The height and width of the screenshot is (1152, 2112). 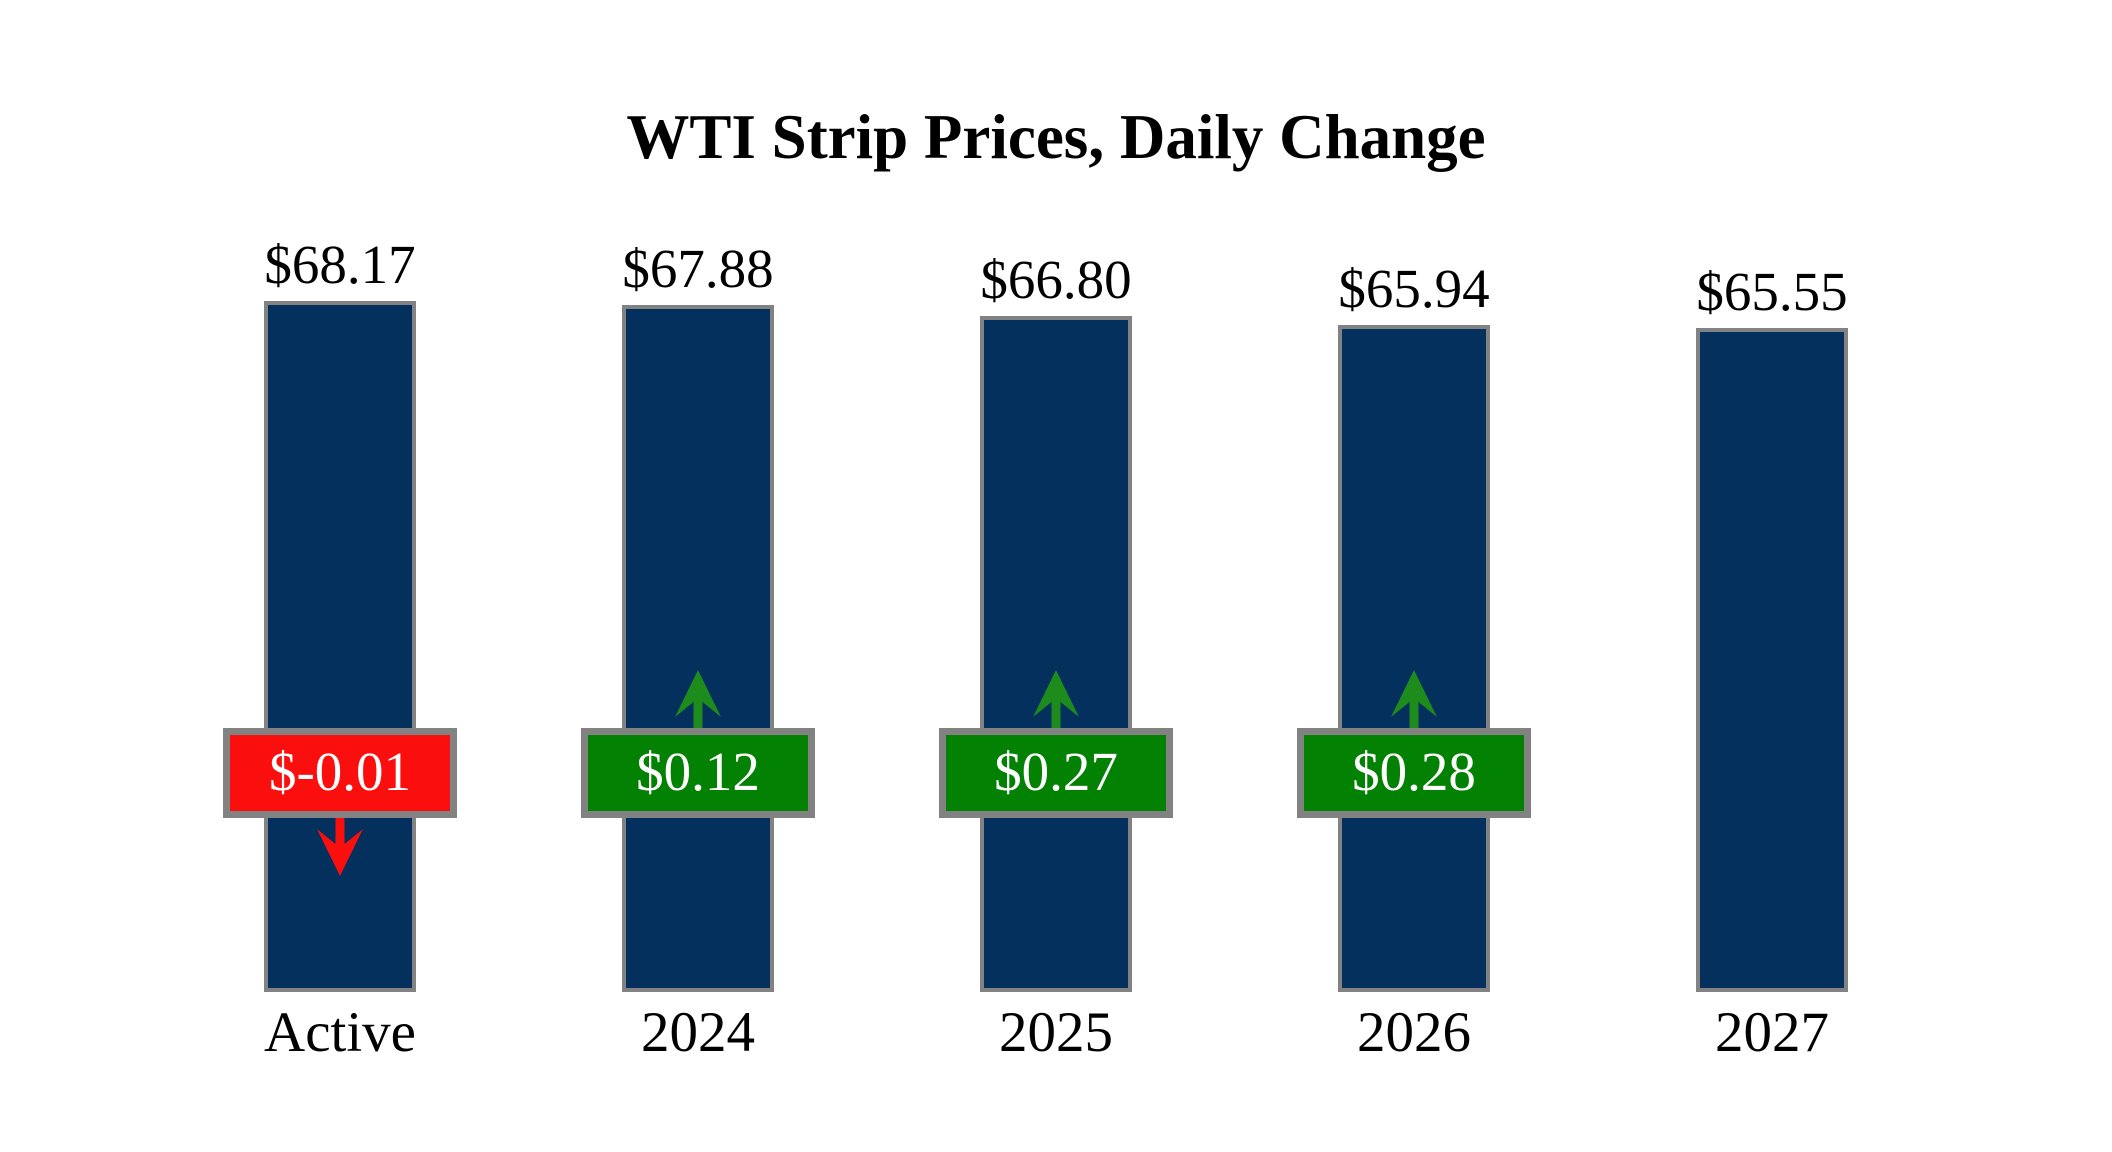 I want to click on bar-group-active: $68.17 $-0.01 Active, so click(x=340, y=576).